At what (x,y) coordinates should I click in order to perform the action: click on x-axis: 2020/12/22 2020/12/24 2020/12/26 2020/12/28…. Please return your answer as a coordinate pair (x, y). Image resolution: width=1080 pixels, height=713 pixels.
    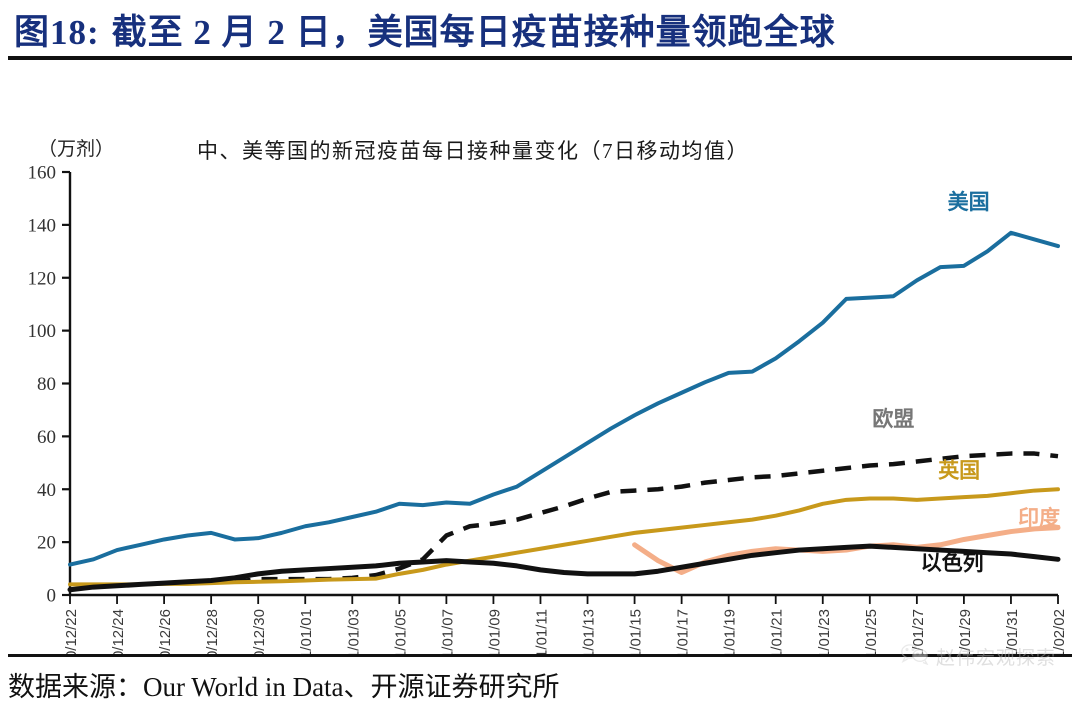
    Looking at the image, I should click on (565, 624).